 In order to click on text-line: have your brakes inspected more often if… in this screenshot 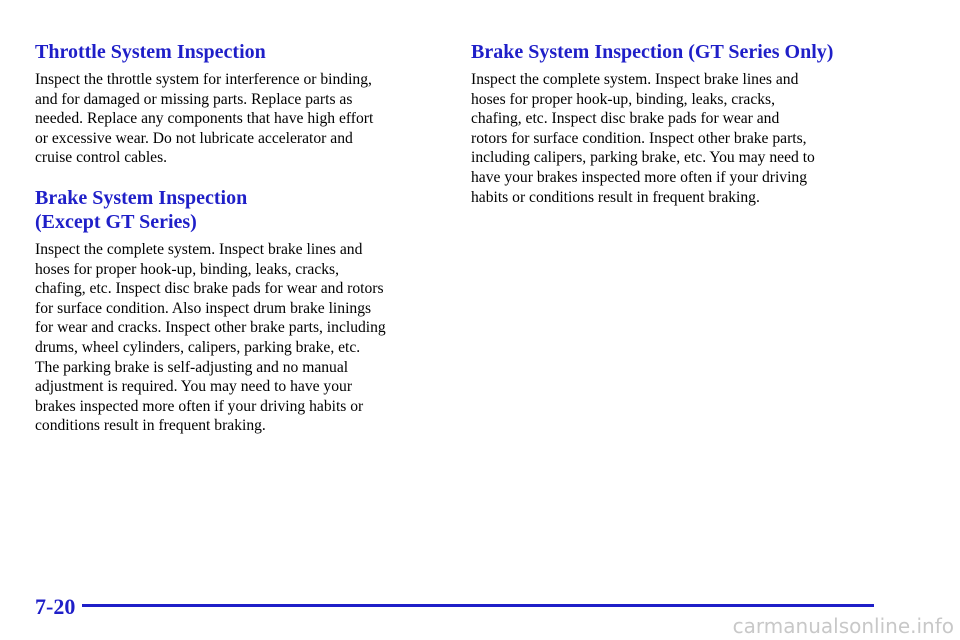, I will do `click(639, 177)`.